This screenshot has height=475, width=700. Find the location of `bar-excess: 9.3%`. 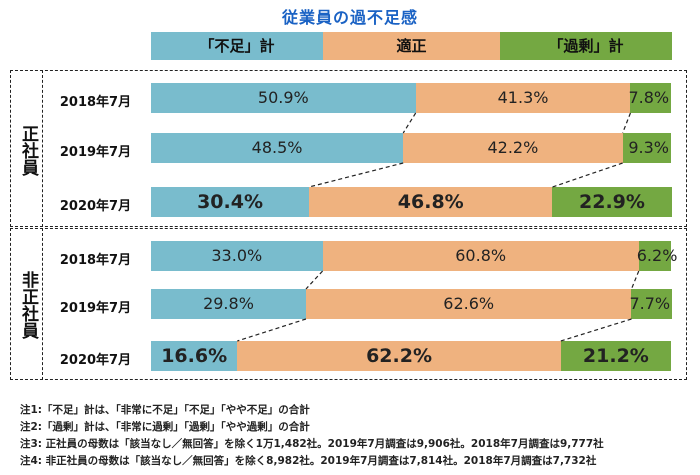

bar-excess: 9.3% is located at coordinates (646, 148).